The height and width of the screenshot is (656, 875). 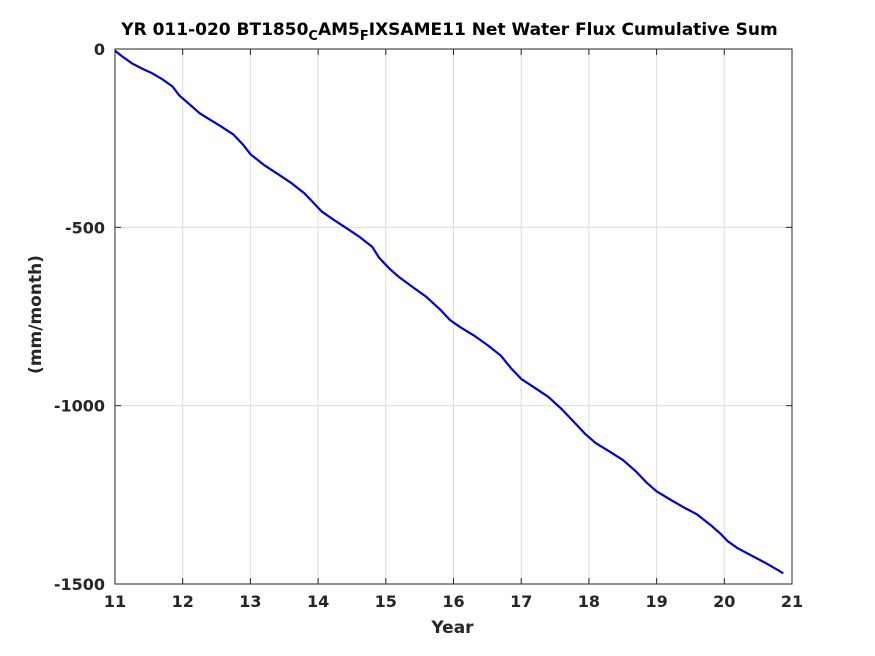 What do you see at coordinates (79, 317) in the screenshot?
I see `y-tick-labels: 0 -500 -1000 -1500` at bounding box center [79, 317].